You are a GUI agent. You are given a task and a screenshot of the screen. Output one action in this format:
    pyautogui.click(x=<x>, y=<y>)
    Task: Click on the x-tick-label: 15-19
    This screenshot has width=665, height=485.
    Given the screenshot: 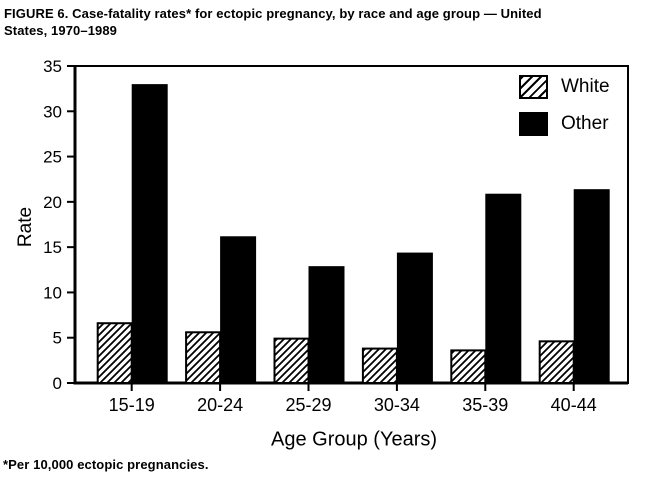 What is the action you would take?
    pyautogui.click(x=132, y=405)
    